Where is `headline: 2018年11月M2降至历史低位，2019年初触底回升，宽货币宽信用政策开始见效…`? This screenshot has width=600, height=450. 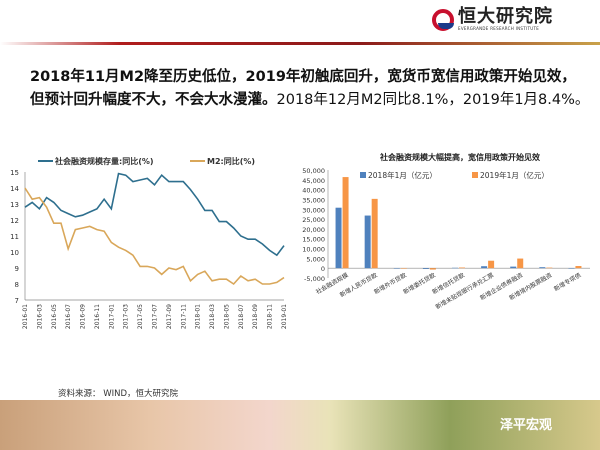
headline: 2018年11月M2降至历史低位，2019年初触底回升，宽货币宽信用政策开始见效… is located at coordinates (310, 89).